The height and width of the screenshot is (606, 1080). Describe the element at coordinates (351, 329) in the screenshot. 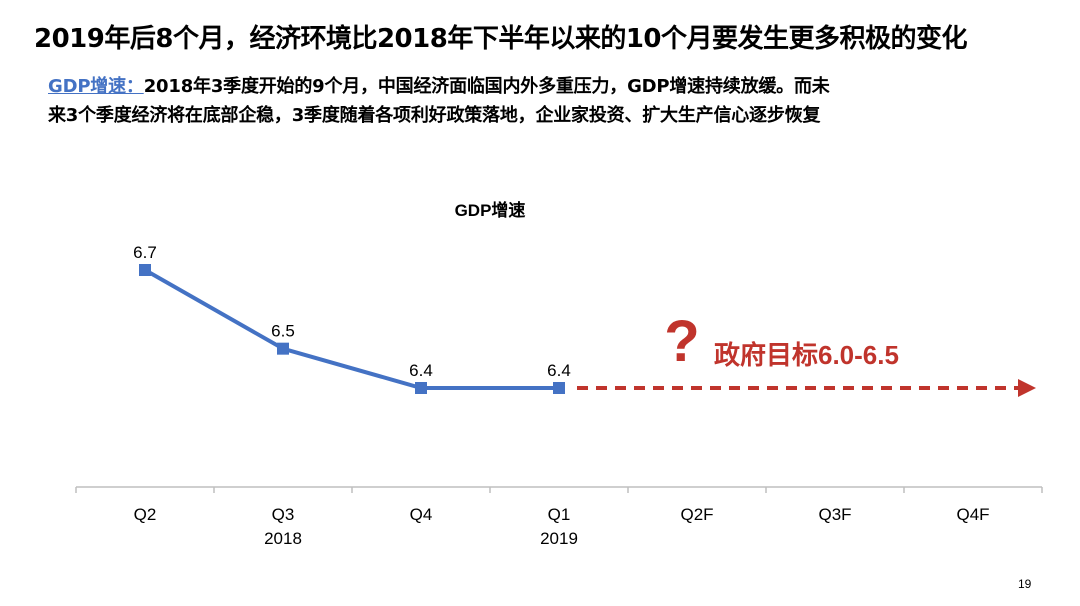

I see `gdp-series-line` at that location.